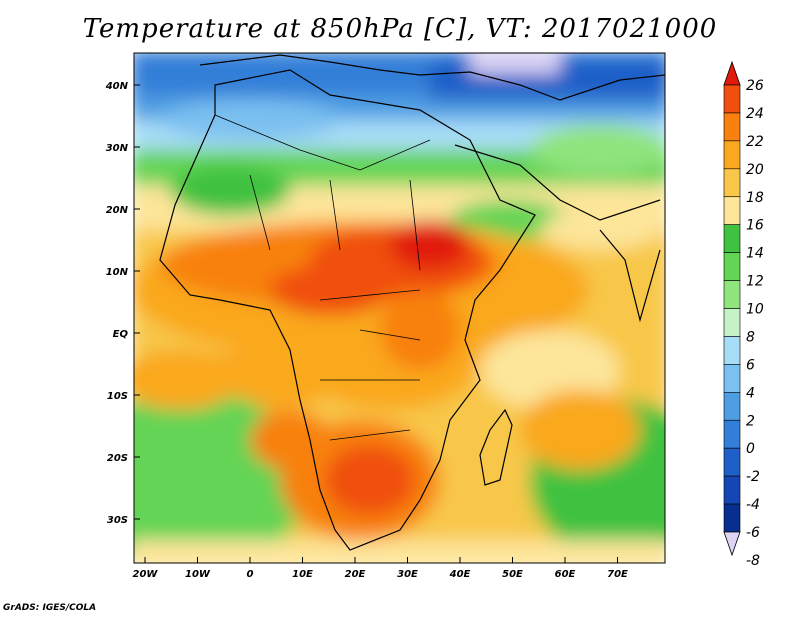  What do you see at coordinates (322, 277) in the screenshot?
I see `border-lines` at bounding box center [322, 277].